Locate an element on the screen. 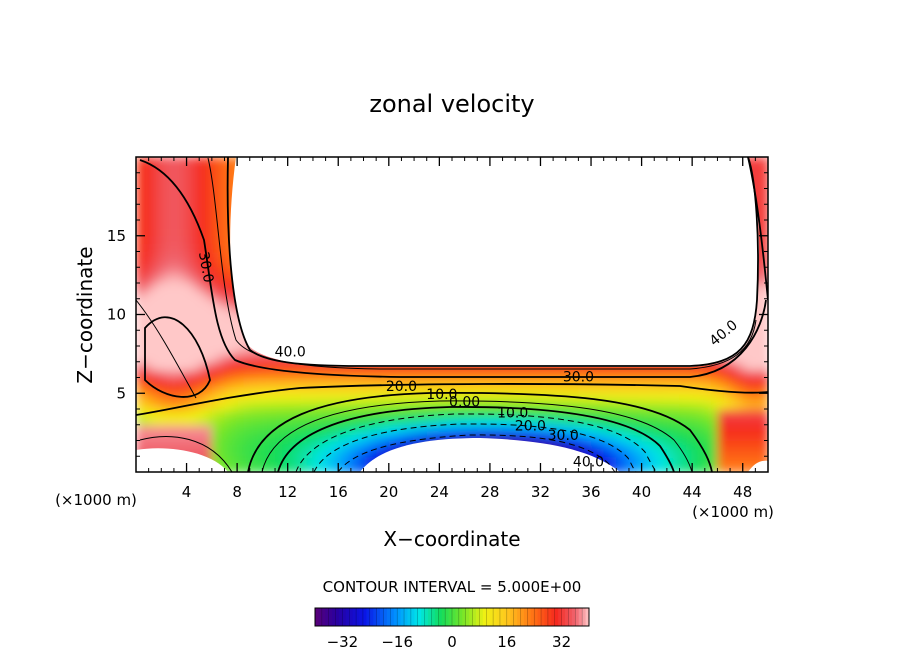 Image resolution: width=904 pixels, height=654 pixels. contour-line is located at coordinates (475, 447).